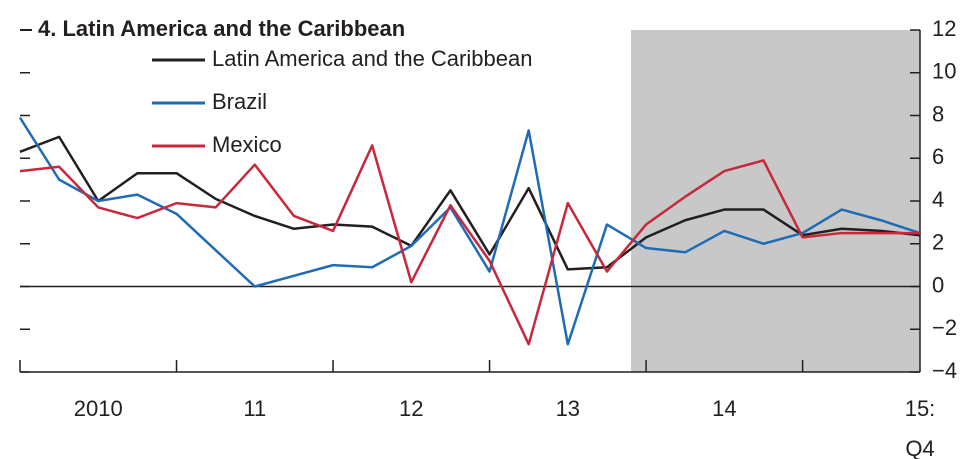 This screenshot has height=459, width=965. I want to click on chart-title: 4. Latin America and the Caribbean, so click(221, 28).